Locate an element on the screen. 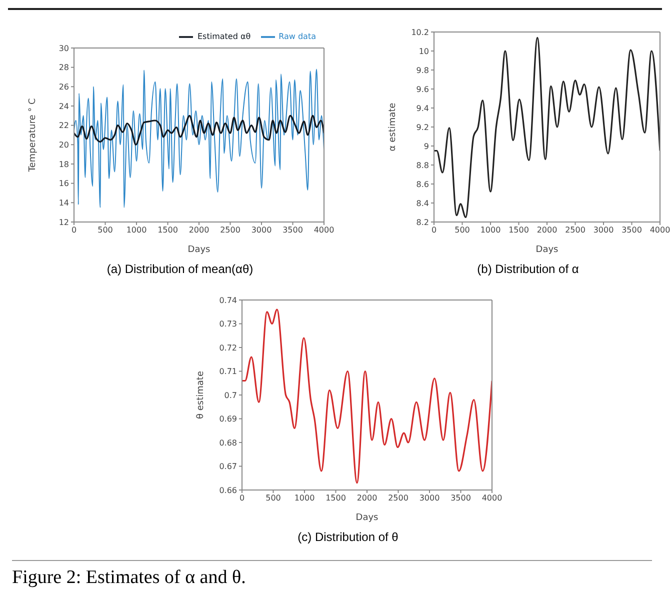 The width and height of the screenshot is (670, 606). y-tick-label: 0.72 is located at coordinates (228, 347).